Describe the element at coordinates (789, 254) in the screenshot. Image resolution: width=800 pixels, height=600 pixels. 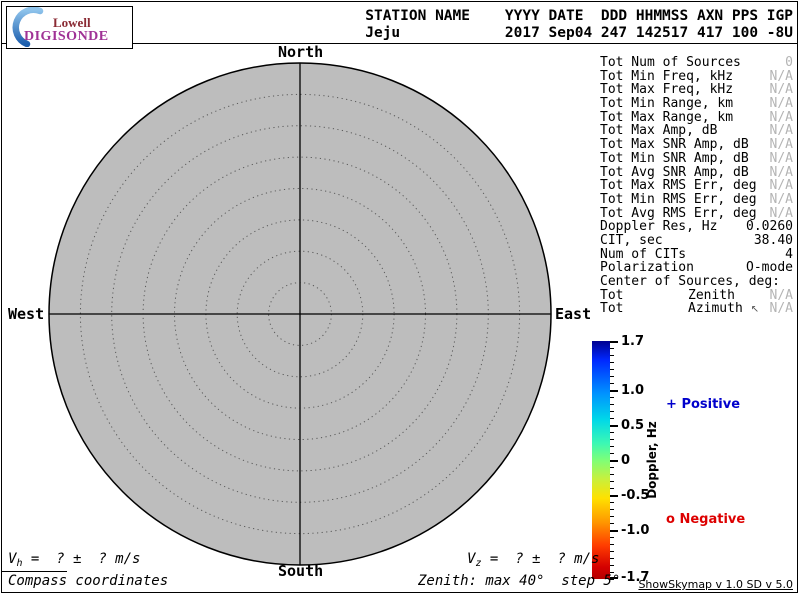
I see `stats-value: 4` at that location.